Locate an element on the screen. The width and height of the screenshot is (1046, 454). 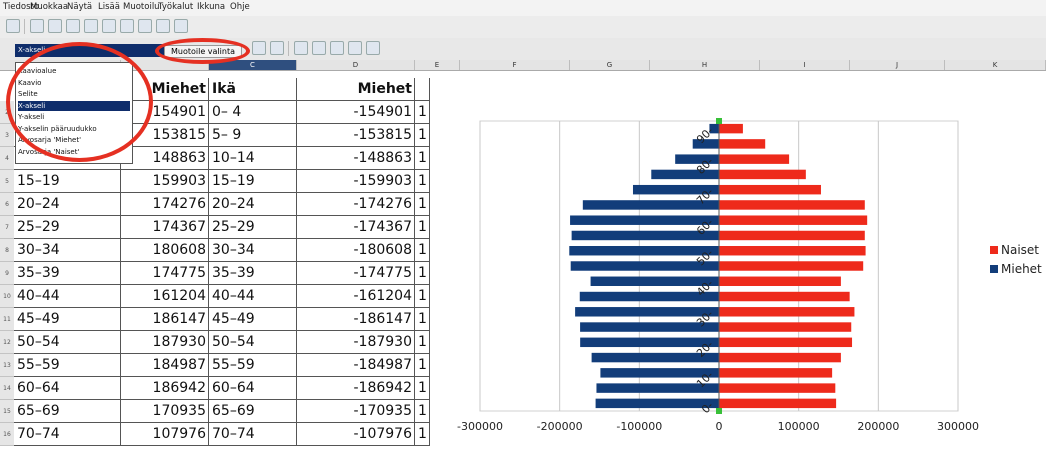
cell: 174276 is located at coordinates (165, 204).